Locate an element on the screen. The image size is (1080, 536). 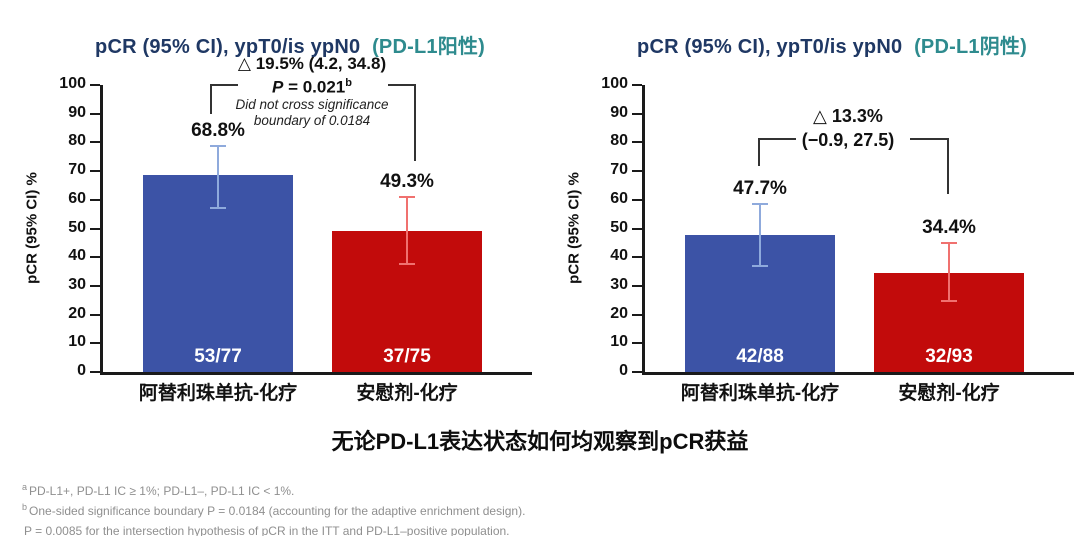
bar-value-label: 47.7% is located at coordinates (760, 188).